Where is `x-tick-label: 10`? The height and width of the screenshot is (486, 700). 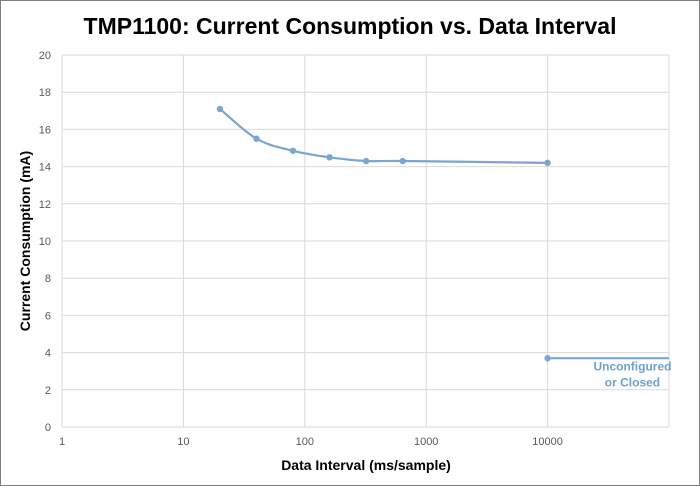 x-tick-label: 10 is located at coordinates (183, 442).